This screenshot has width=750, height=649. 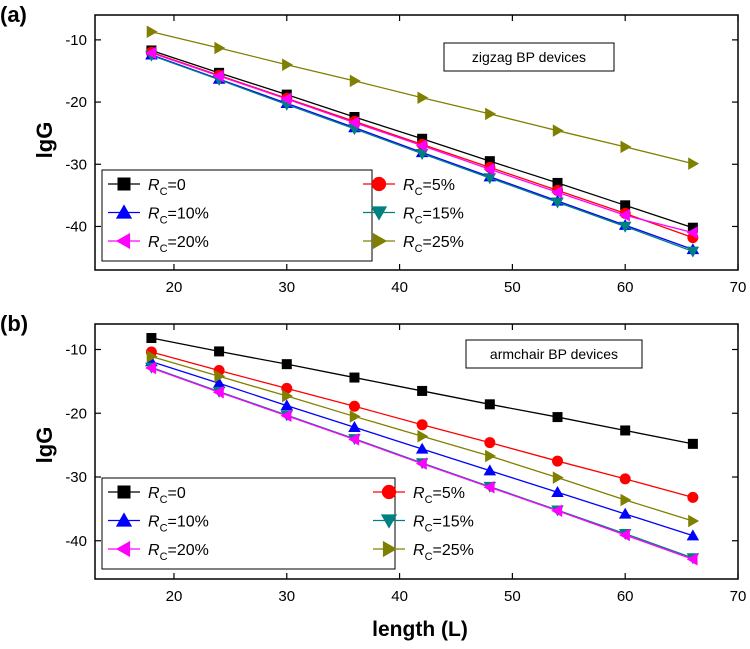 I want to click on legend-label: RC=10%, so click(x=178, y=524).